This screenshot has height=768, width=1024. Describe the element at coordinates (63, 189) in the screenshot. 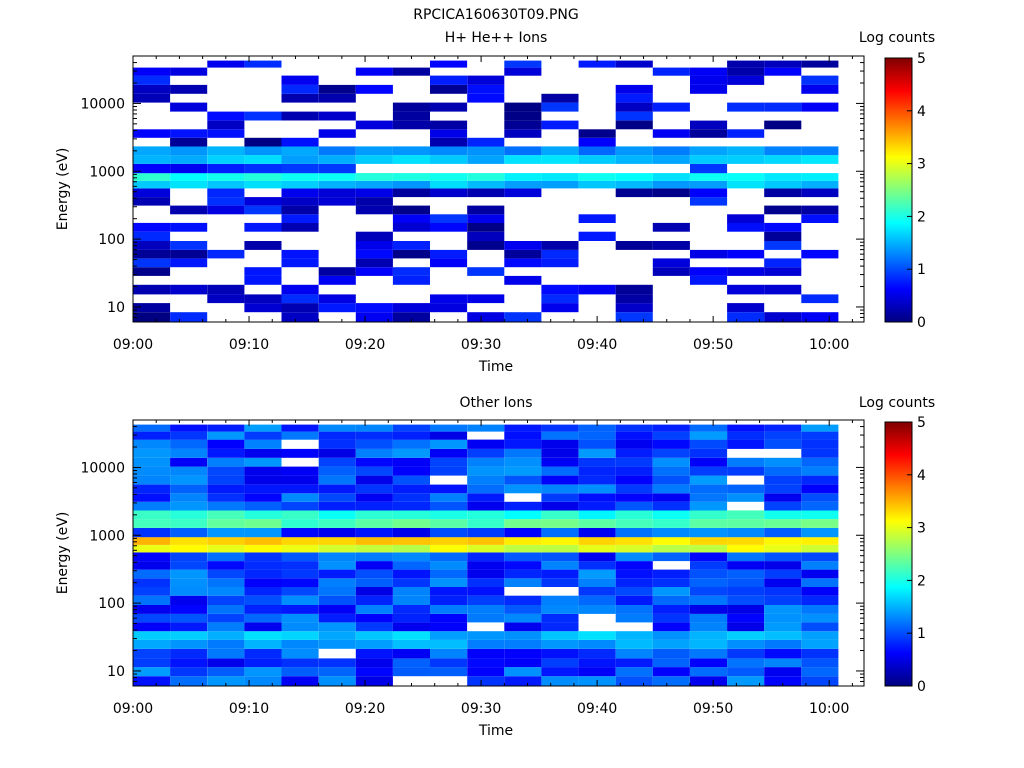

I see `y-axis-label: Energy (eV)` at that location.